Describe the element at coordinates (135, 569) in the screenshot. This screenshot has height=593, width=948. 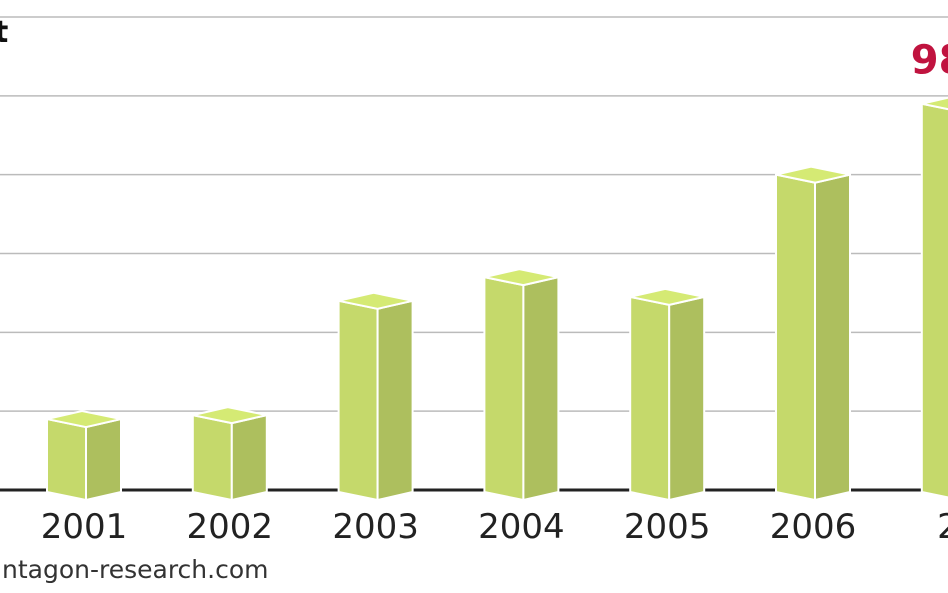
I see `source: ntagon-research.com` at that location.